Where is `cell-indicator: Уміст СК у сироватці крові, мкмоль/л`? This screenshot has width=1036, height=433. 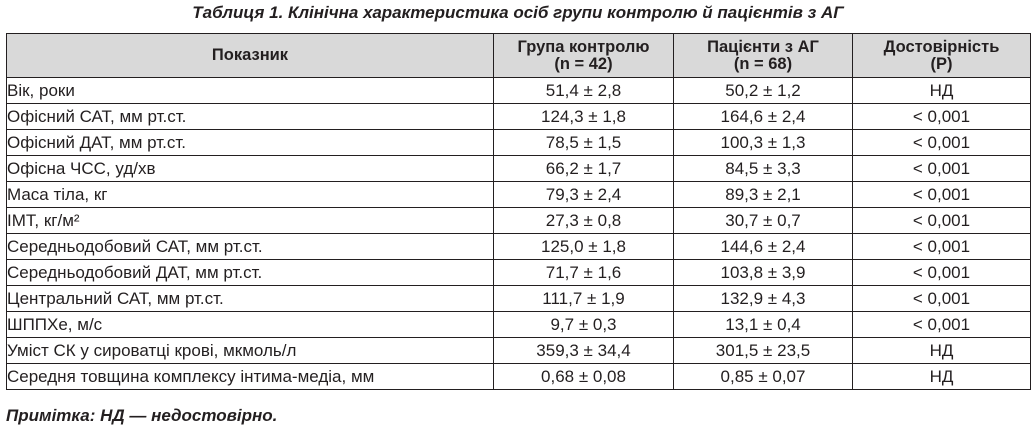
cell-indicator: Уміст СК у сироватці крові, мкмоль/л is located at coordinates (250, 350).